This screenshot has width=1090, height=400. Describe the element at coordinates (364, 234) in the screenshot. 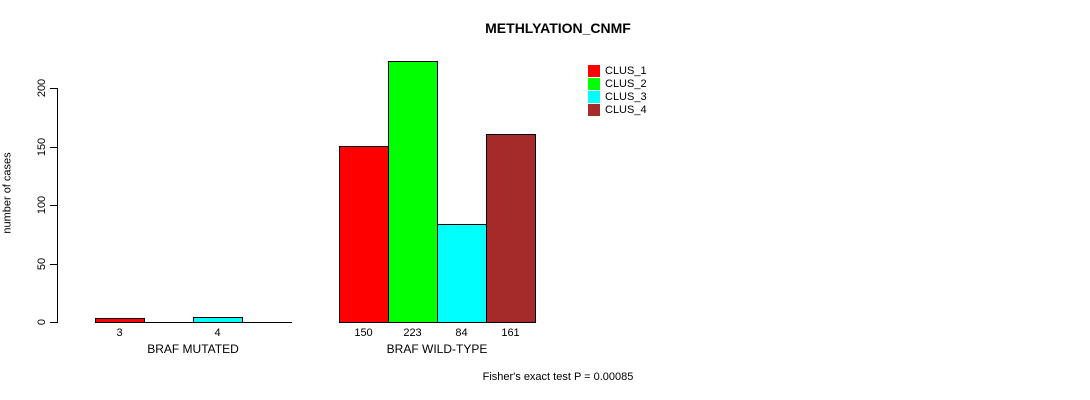

I see `bar-clus_1-group2` at that location.